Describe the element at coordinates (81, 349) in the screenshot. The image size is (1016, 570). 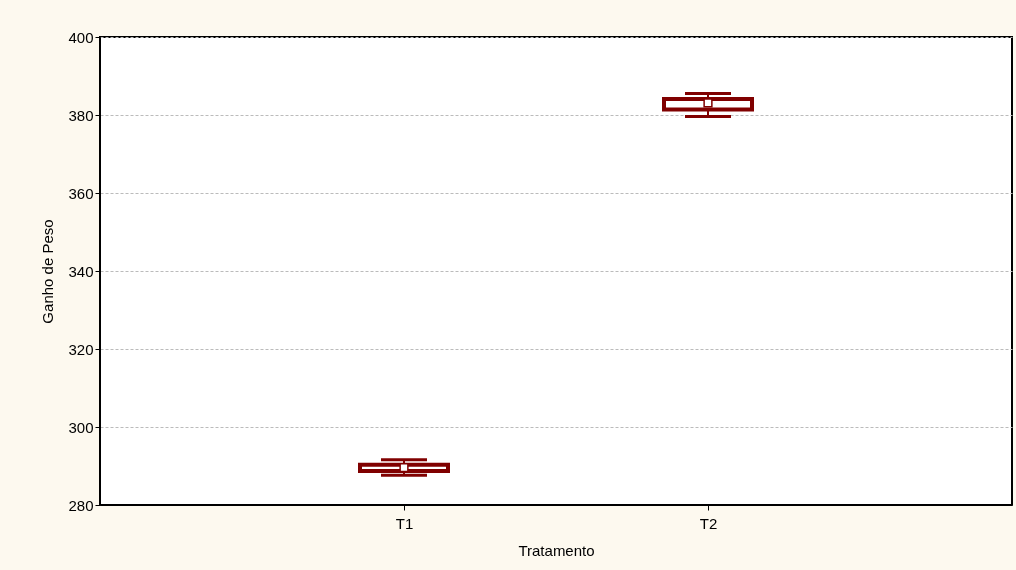
I see `y-tick-label: 320` at that location.